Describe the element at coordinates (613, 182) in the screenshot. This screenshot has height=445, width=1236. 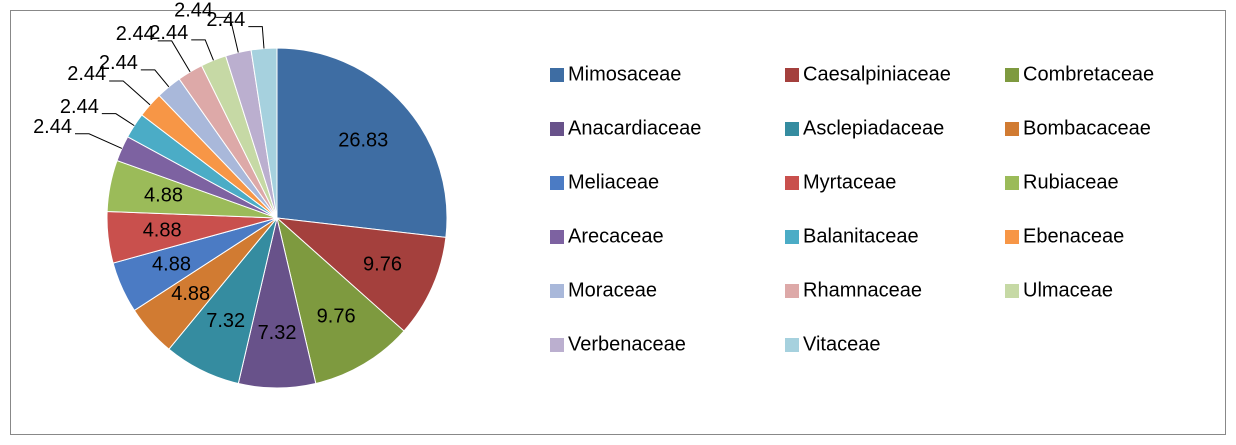
I see `legend-label: Meliaceae` at that location.